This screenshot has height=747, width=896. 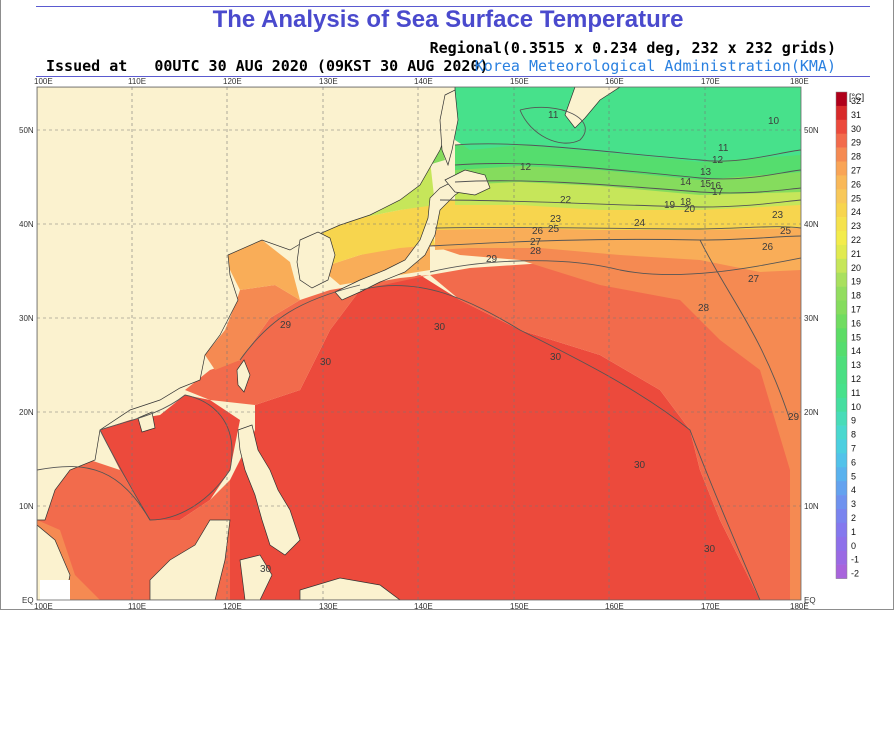 What do you see at coordinates (856, 143) in the screenshot?
I see `colorbar-label: 29` at bounding box center [856, 143].